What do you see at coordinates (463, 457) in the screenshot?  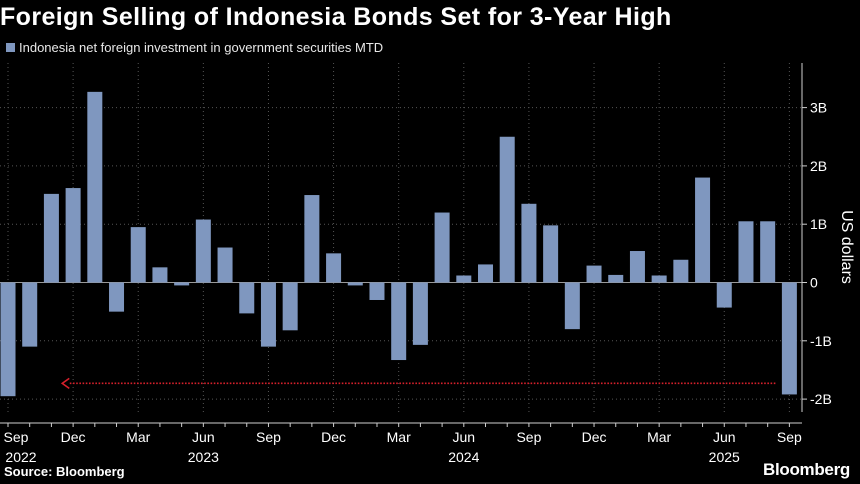 I see `x-year-label: 2024` at bounding box center [463, 457].